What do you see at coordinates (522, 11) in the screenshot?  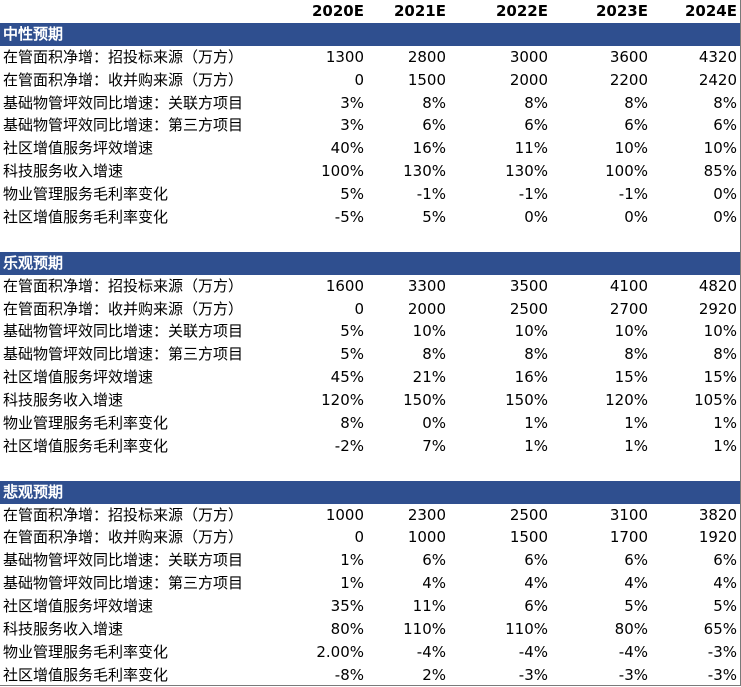 I see `year-header: 2022E` at bounding box center [522, 11].